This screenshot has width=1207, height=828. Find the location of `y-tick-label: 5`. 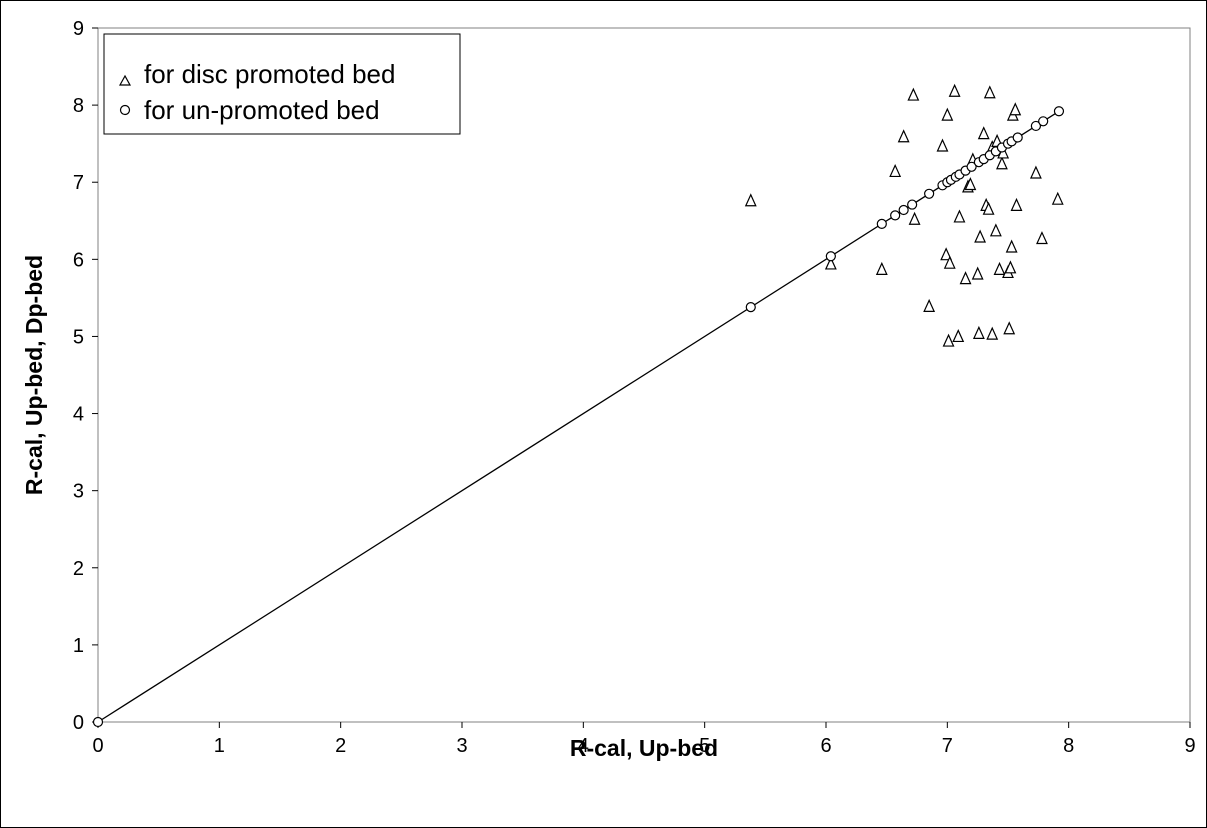

y-tick-label: 5 is located at coordinates (78, 337).